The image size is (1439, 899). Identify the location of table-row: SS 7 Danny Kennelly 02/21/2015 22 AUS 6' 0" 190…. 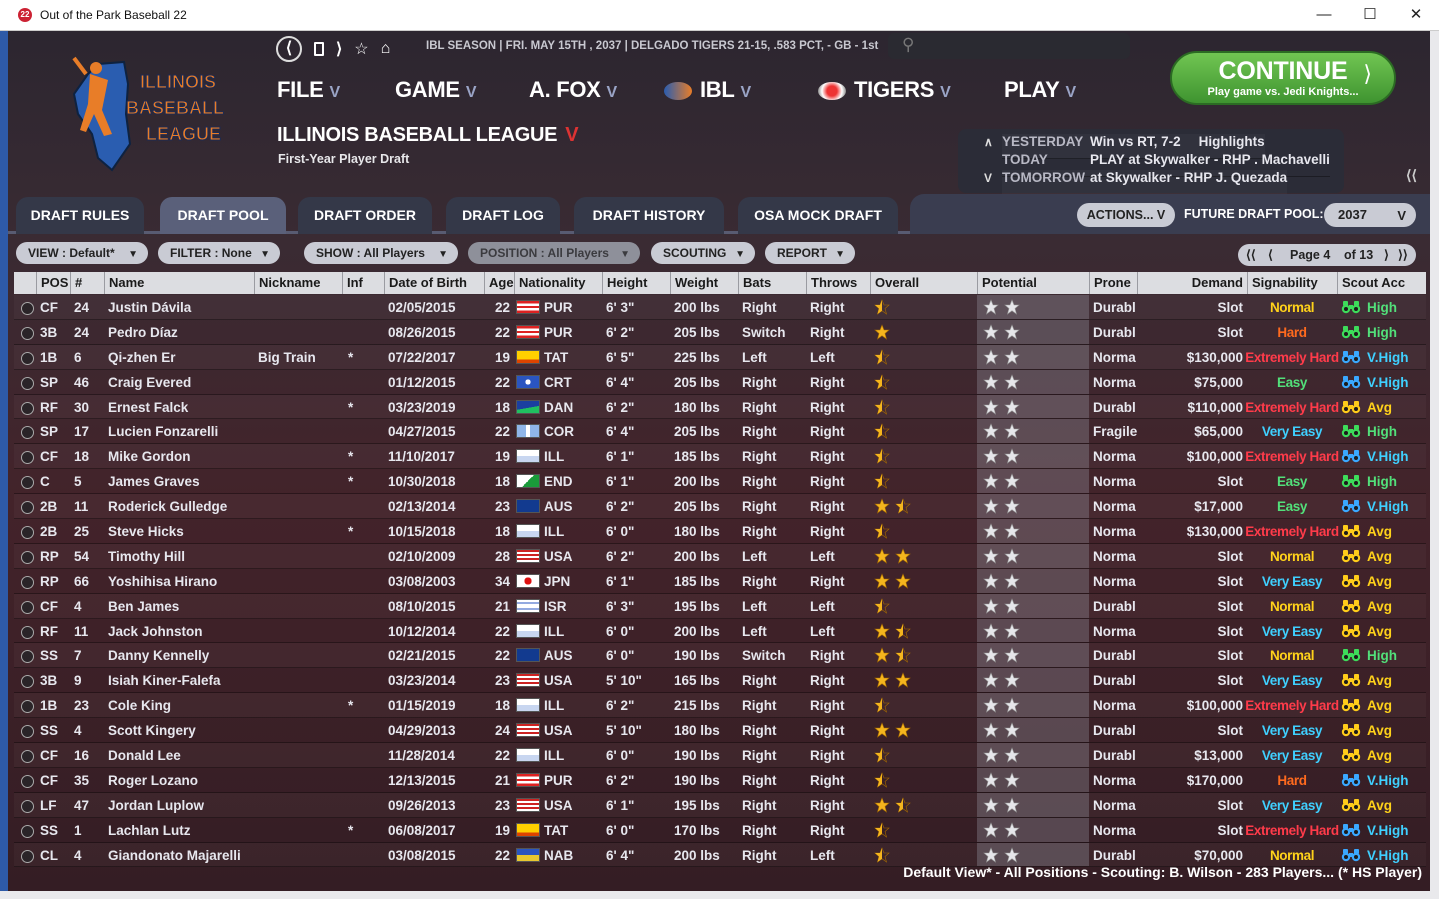
(720, 656).